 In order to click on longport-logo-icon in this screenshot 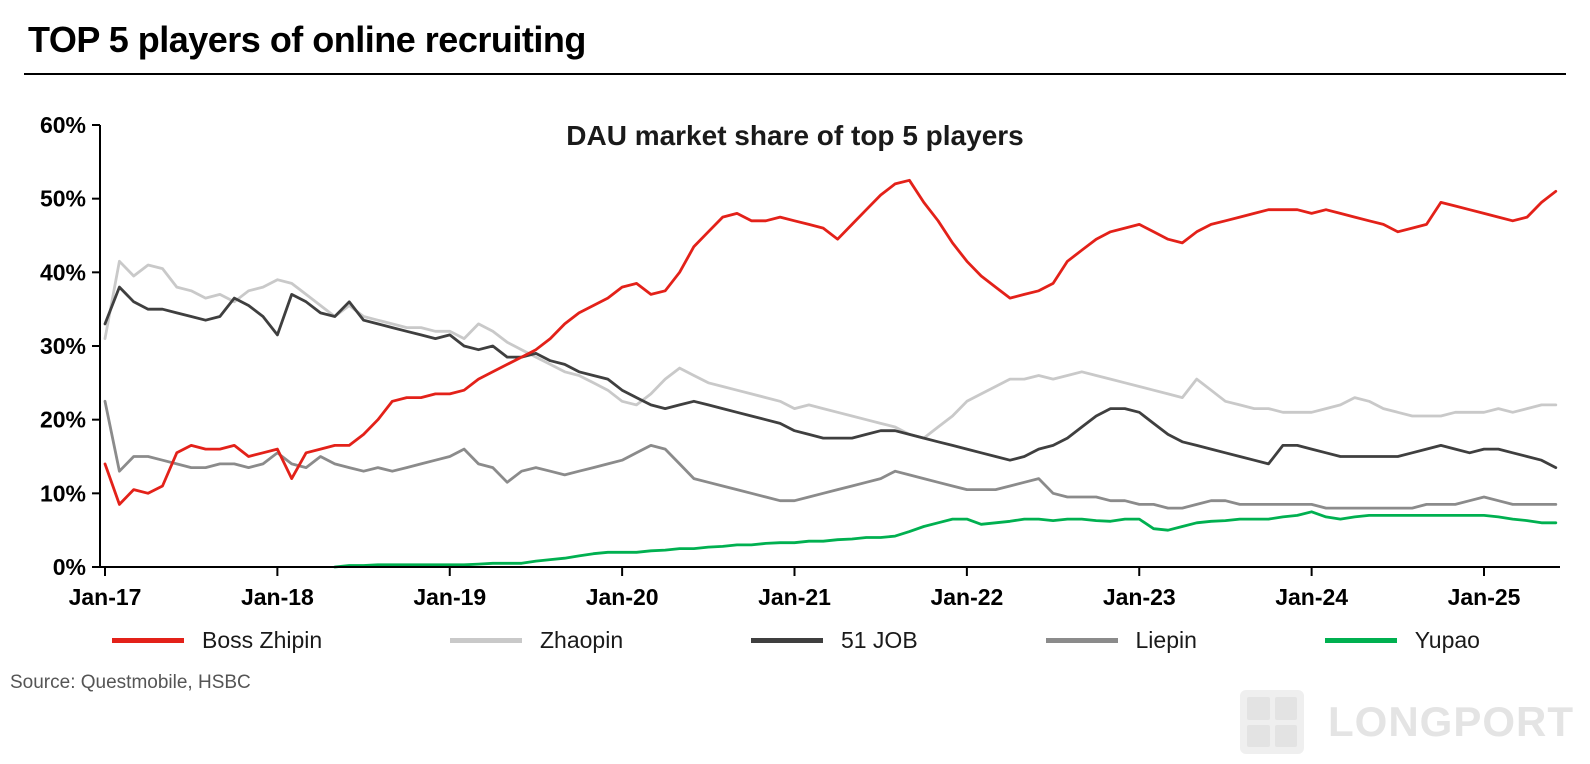, I will do `click(1272, 722)`.